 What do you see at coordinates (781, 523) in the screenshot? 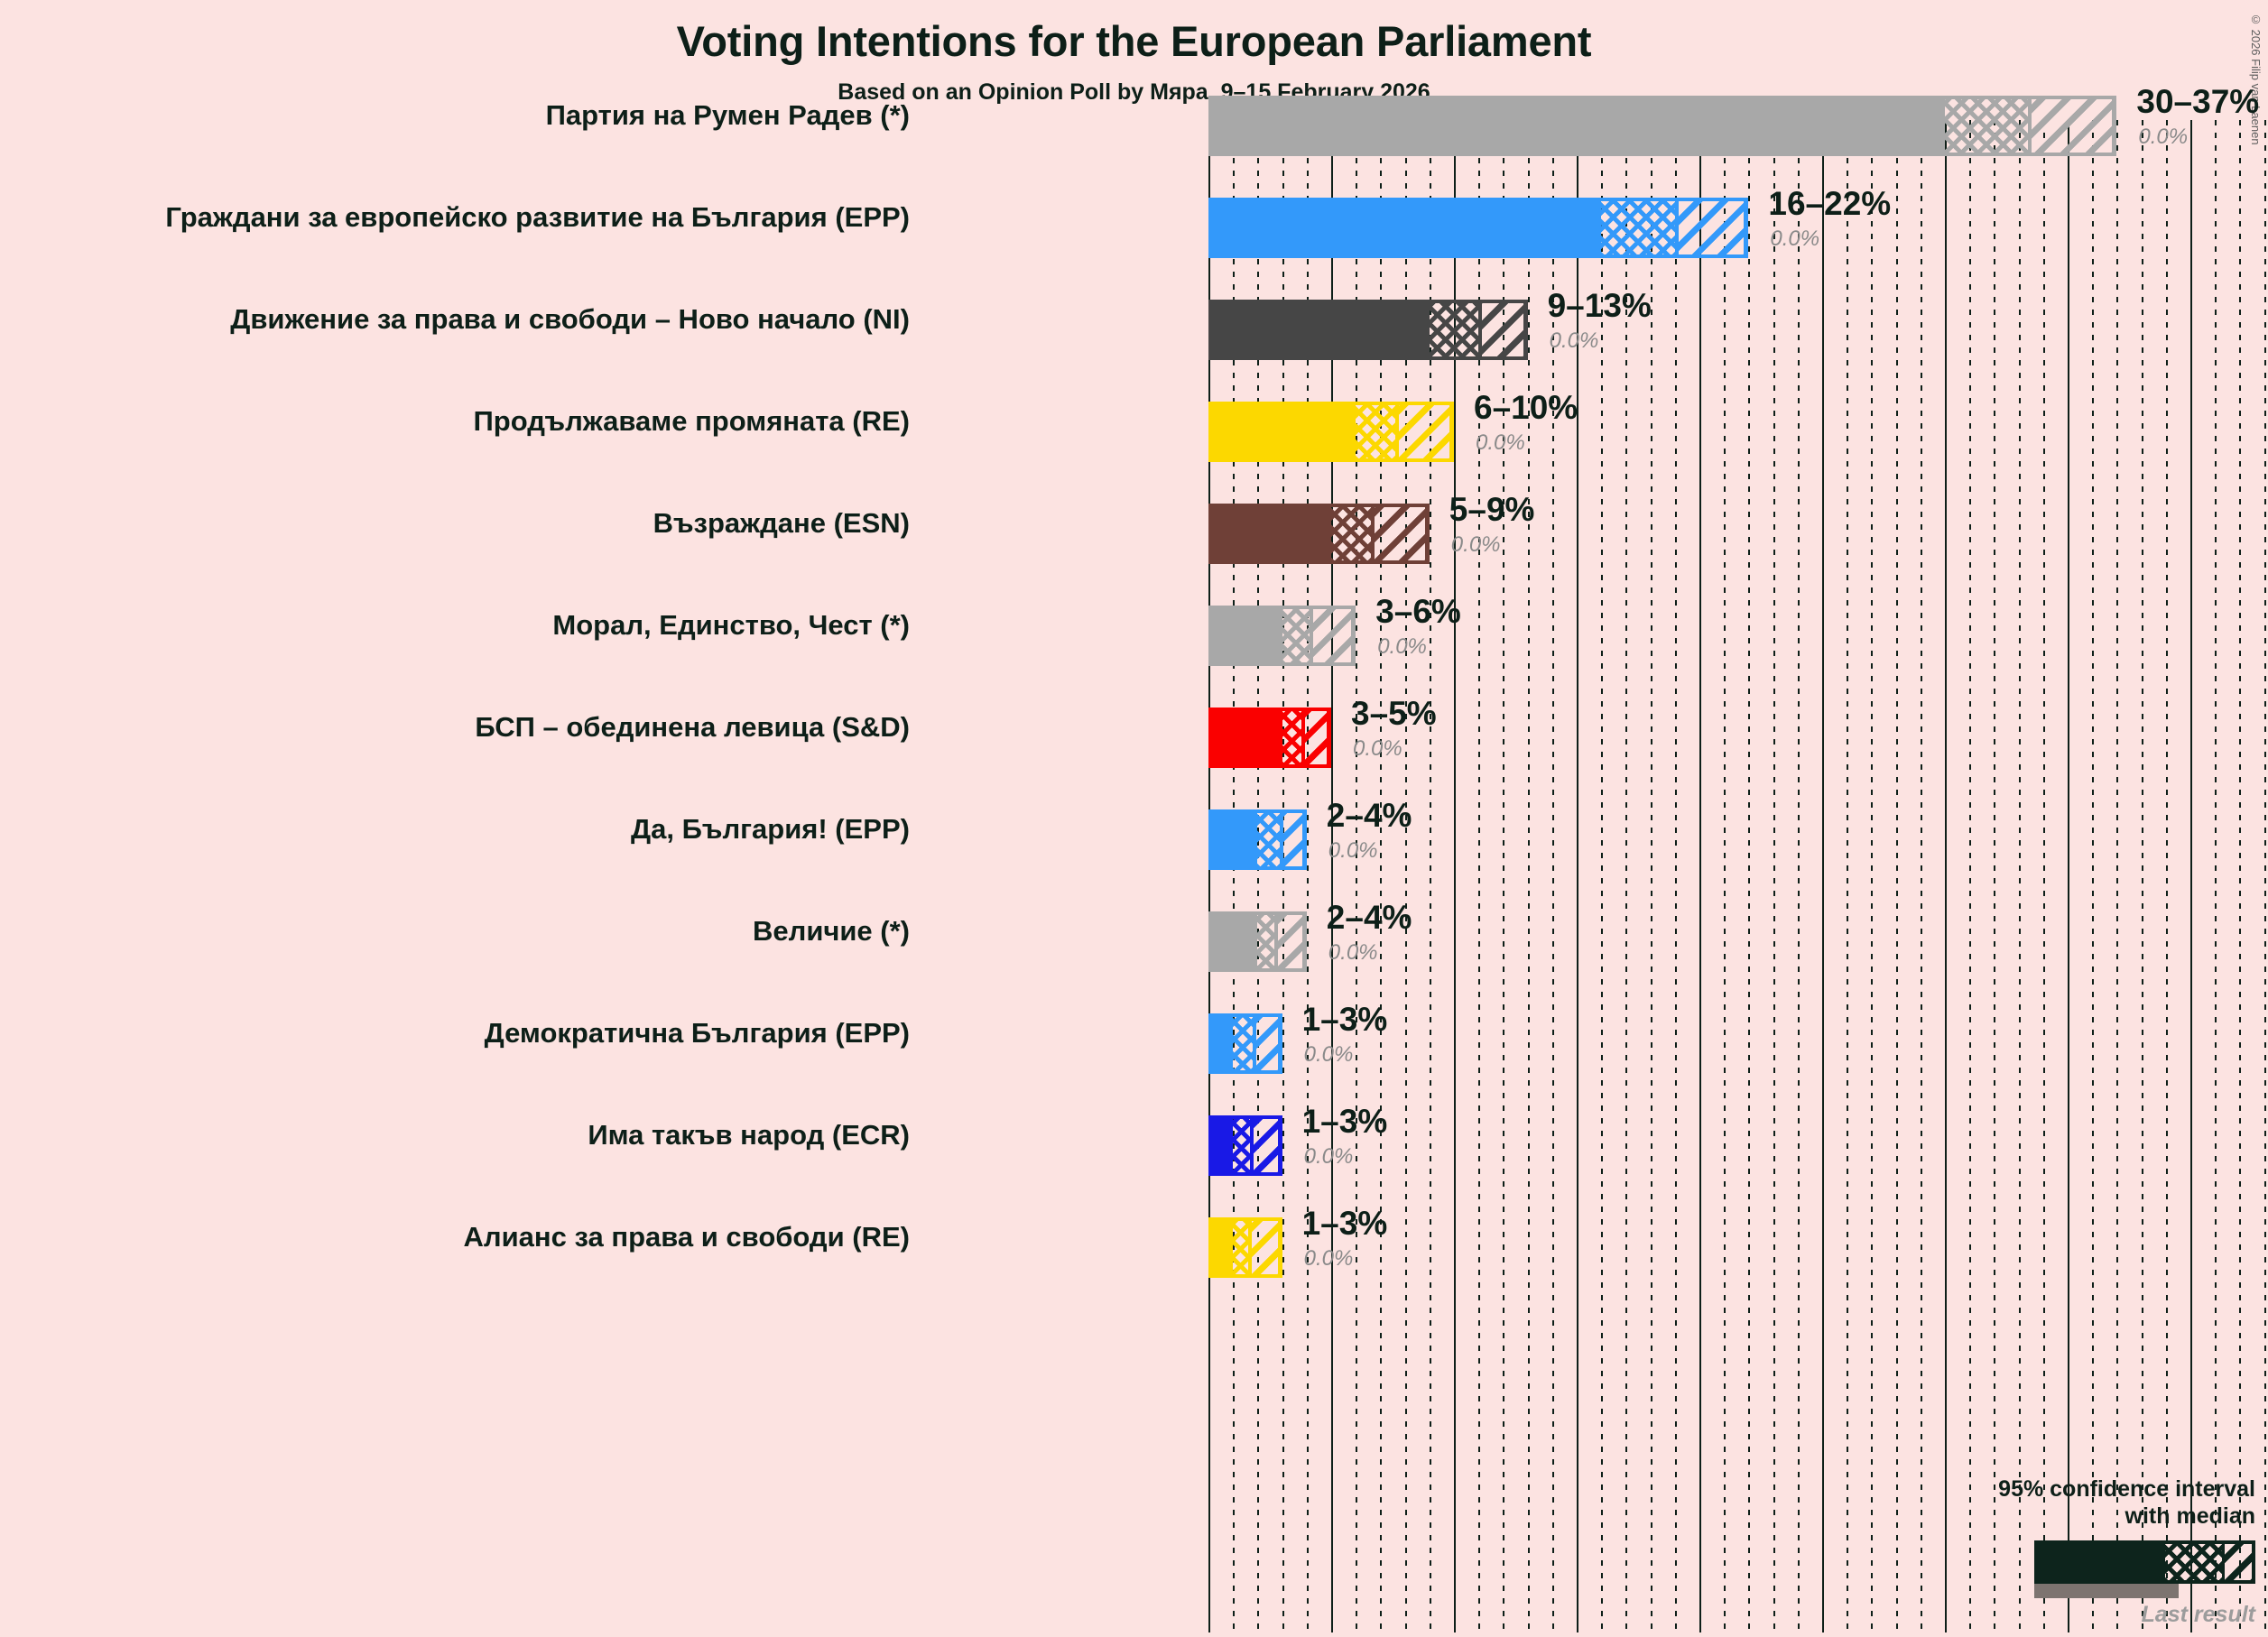
I see `party-label: Възраждане (ESN)` at bounding box center [781, 523].